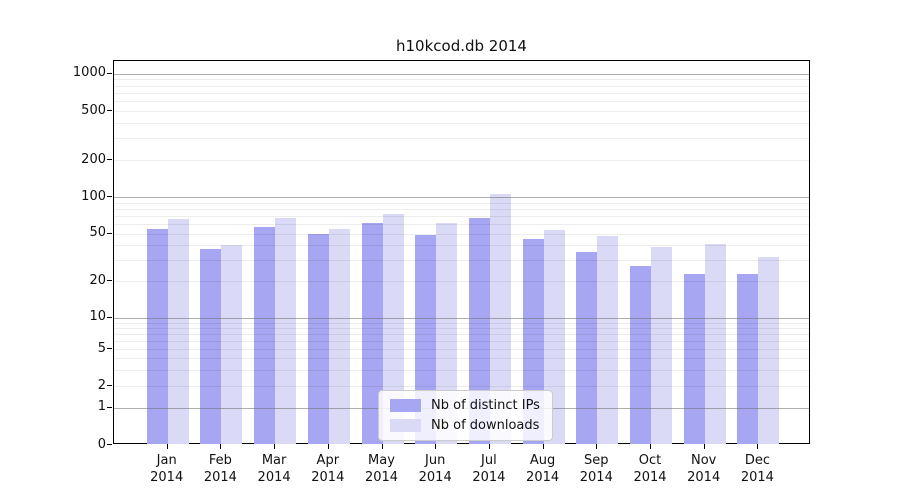 The width and height of the screenshot is (900, 500). I want to click on legend-label-downloads: Nb of downloads, so click(485, 425).